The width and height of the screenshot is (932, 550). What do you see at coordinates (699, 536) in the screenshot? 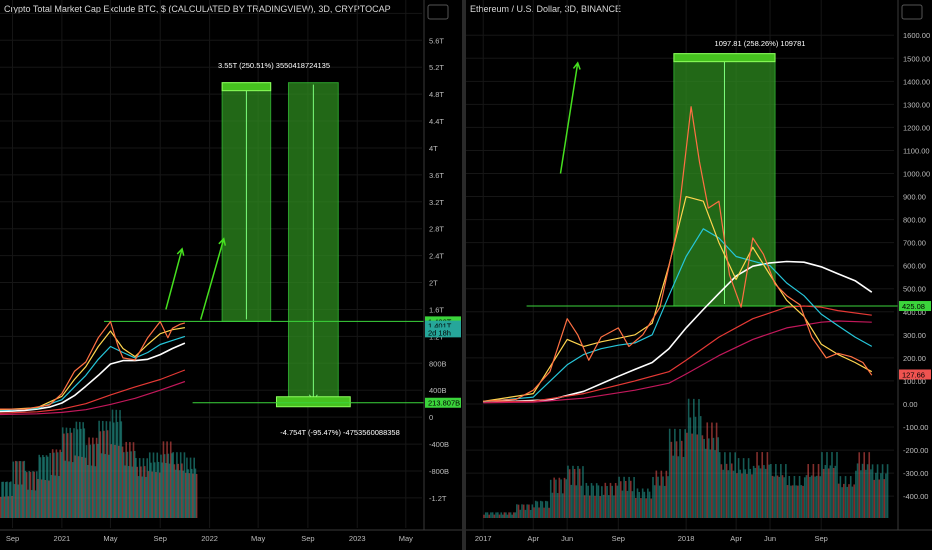
I see `right-x-axis: 2017 Apr Jun Sep 2018 Apr Jun Sep` at bounding box center [699, 536].